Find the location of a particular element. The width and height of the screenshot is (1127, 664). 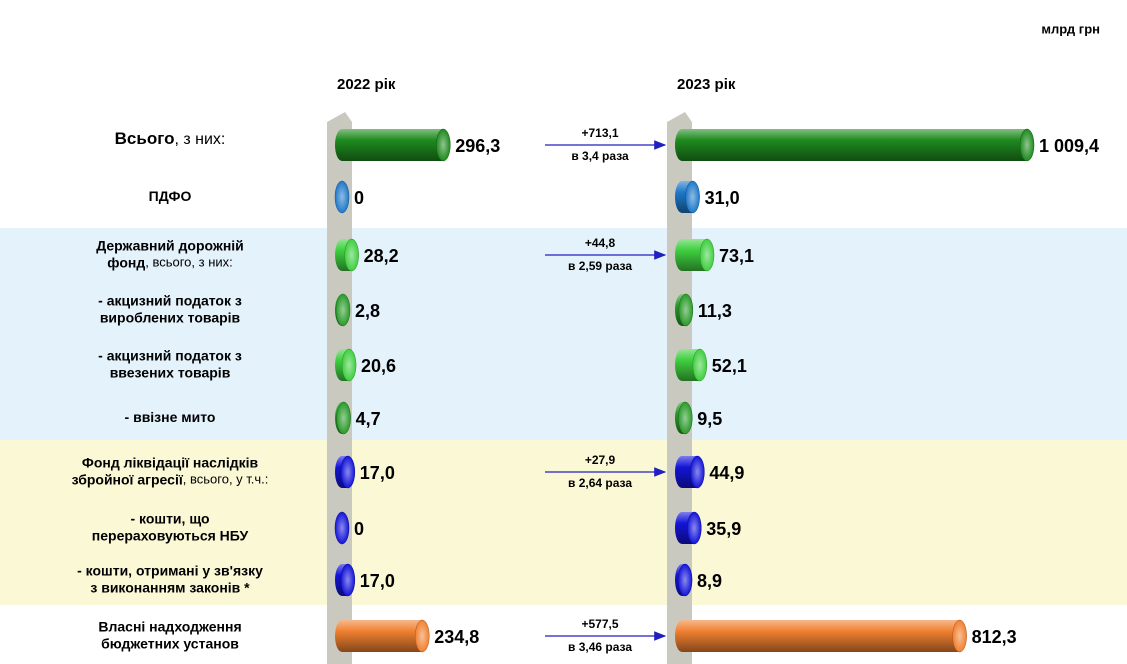

category-label: з виконанням законів * is located at coordinates (170, 587).